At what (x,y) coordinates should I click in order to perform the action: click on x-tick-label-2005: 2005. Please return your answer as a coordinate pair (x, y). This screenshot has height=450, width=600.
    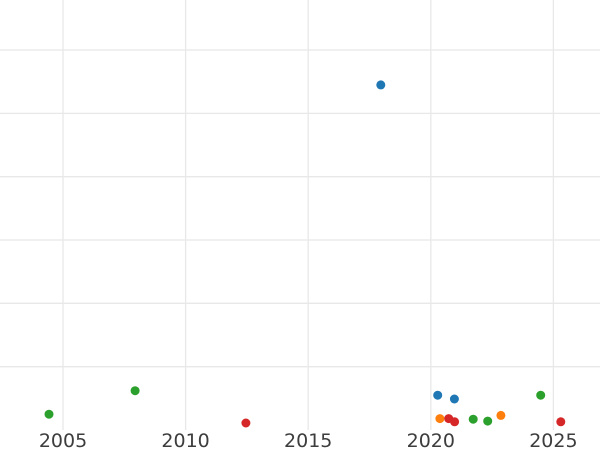
    Looking at the image, I should click on (63, 440).